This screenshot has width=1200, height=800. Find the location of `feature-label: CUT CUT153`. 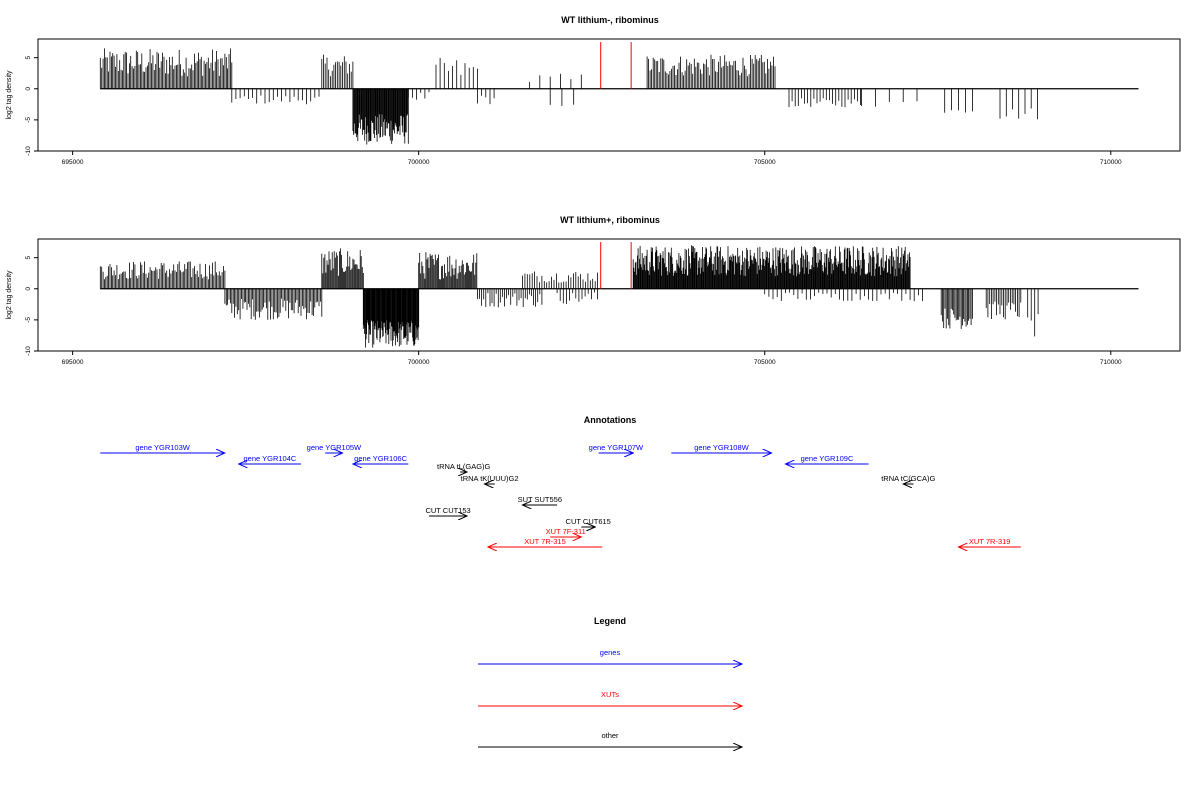

feature-label: CUT CUT153 is located at coordinates (447, 510).